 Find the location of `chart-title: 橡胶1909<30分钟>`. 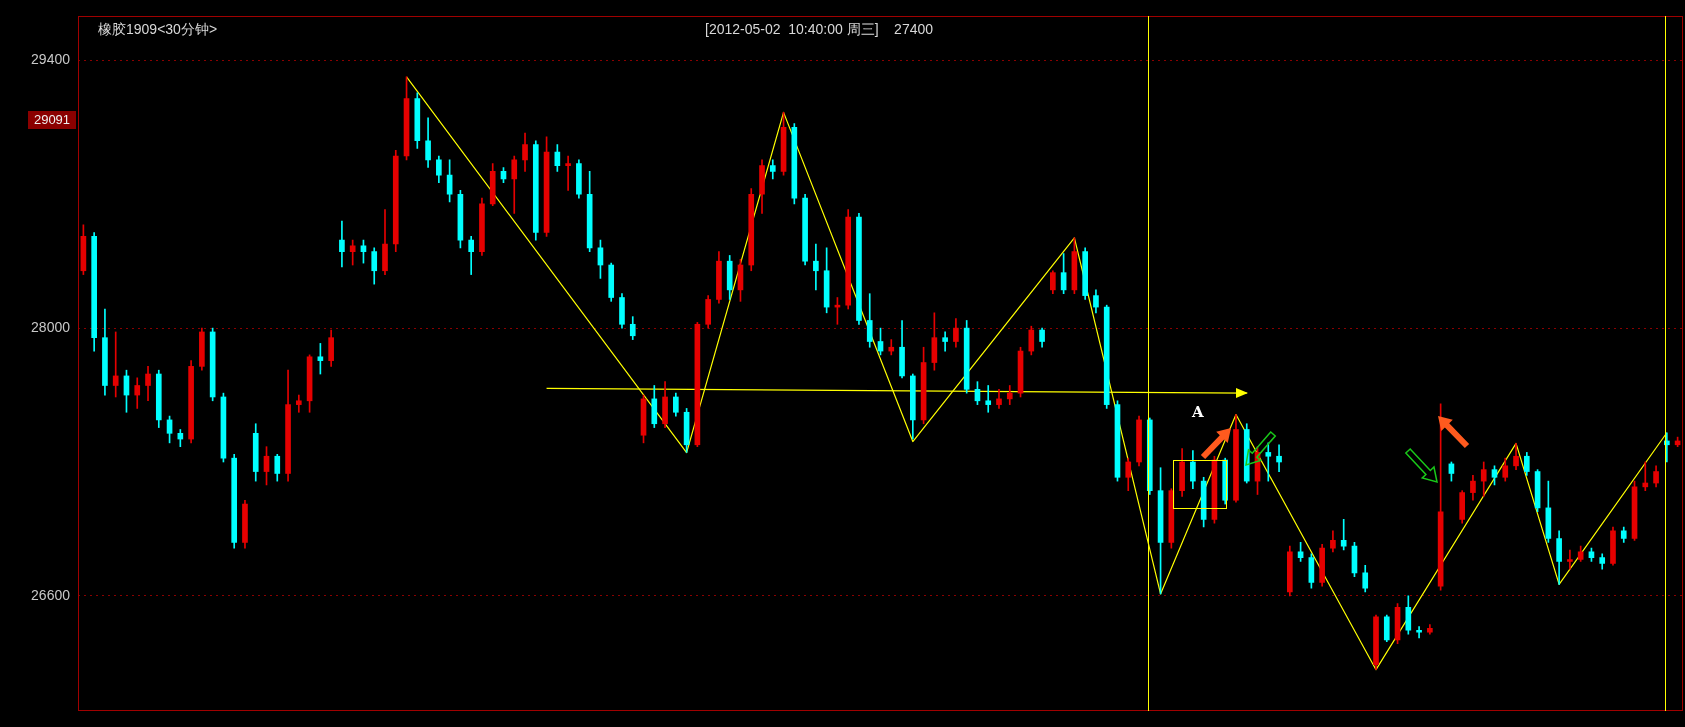

chart-title: 橡胶1909<30分钟> is located at coordinates (158, 30).